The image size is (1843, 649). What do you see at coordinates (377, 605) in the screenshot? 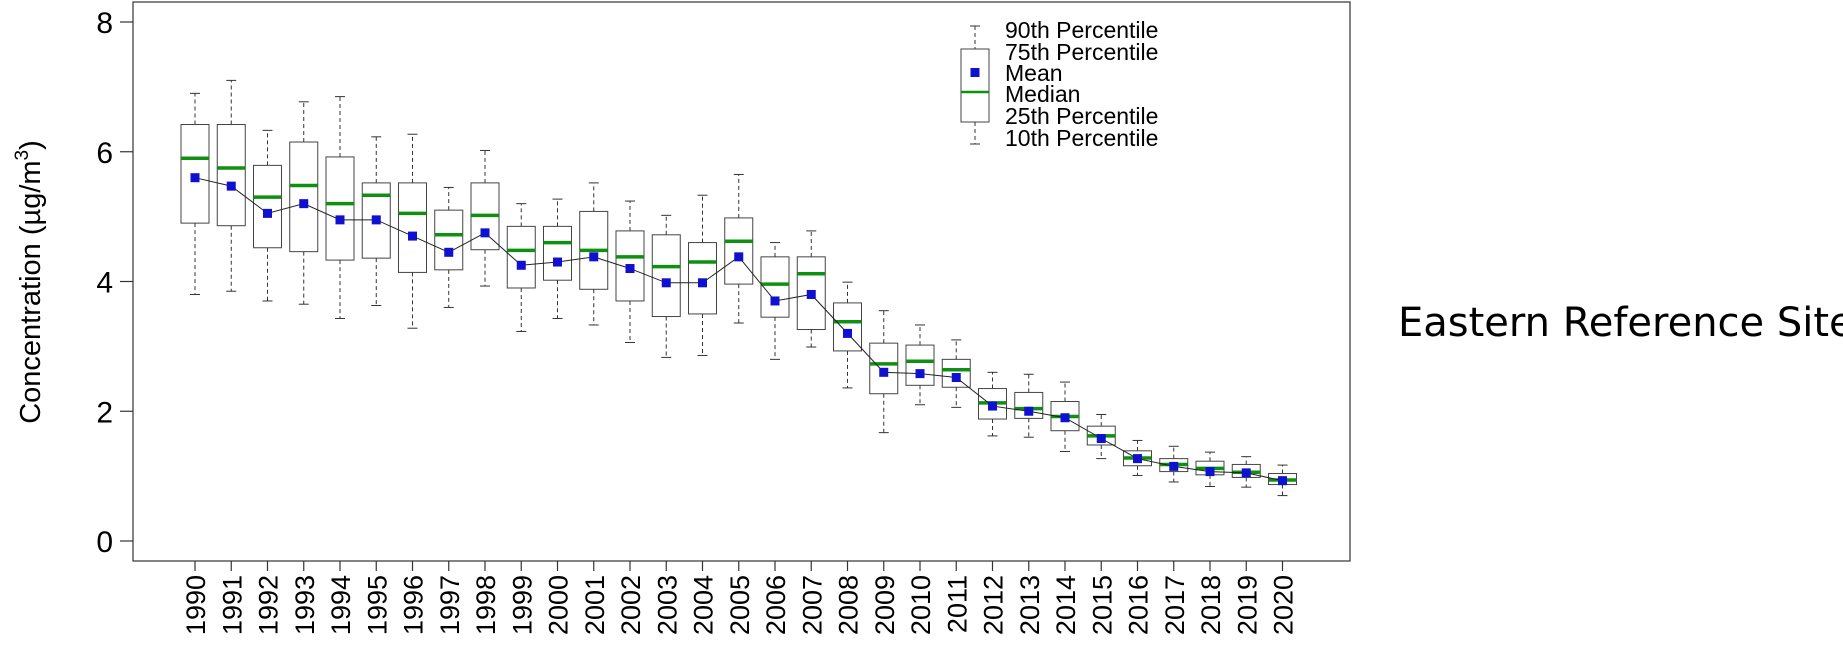
I see `x-tick-label: 1995` at bounding box center [377, 605].